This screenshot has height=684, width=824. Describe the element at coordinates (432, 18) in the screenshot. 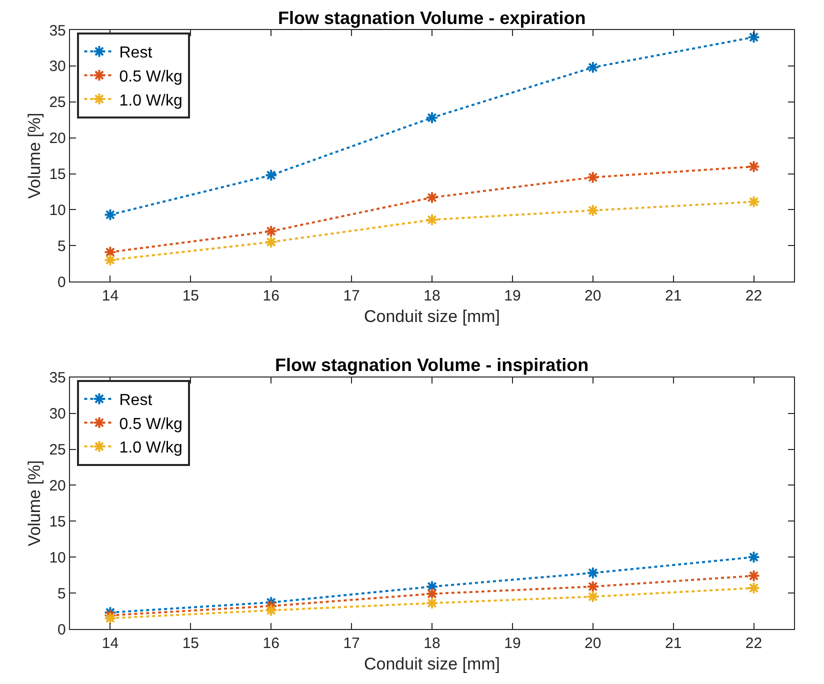

I see `chart-title: Flow stagnation Volume - expiration` at that location.